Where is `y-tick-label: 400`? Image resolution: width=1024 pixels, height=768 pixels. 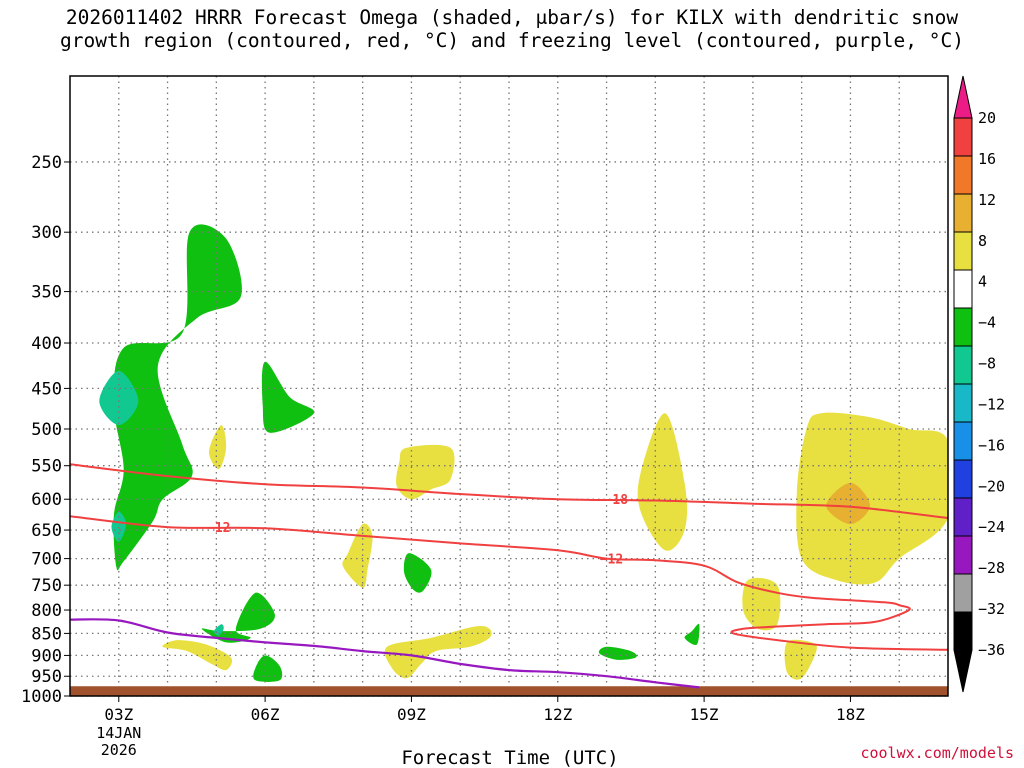
y-tick-label: 400 is located at coordinates (46, 344).